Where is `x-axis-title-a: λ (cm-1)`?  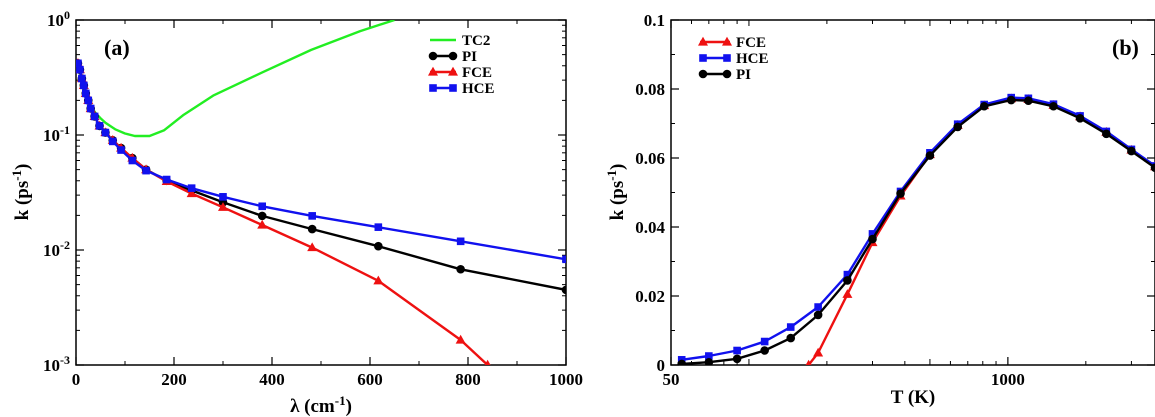 x-axis-title-a: λ (cm-1) is located at coordinates (321, 405).